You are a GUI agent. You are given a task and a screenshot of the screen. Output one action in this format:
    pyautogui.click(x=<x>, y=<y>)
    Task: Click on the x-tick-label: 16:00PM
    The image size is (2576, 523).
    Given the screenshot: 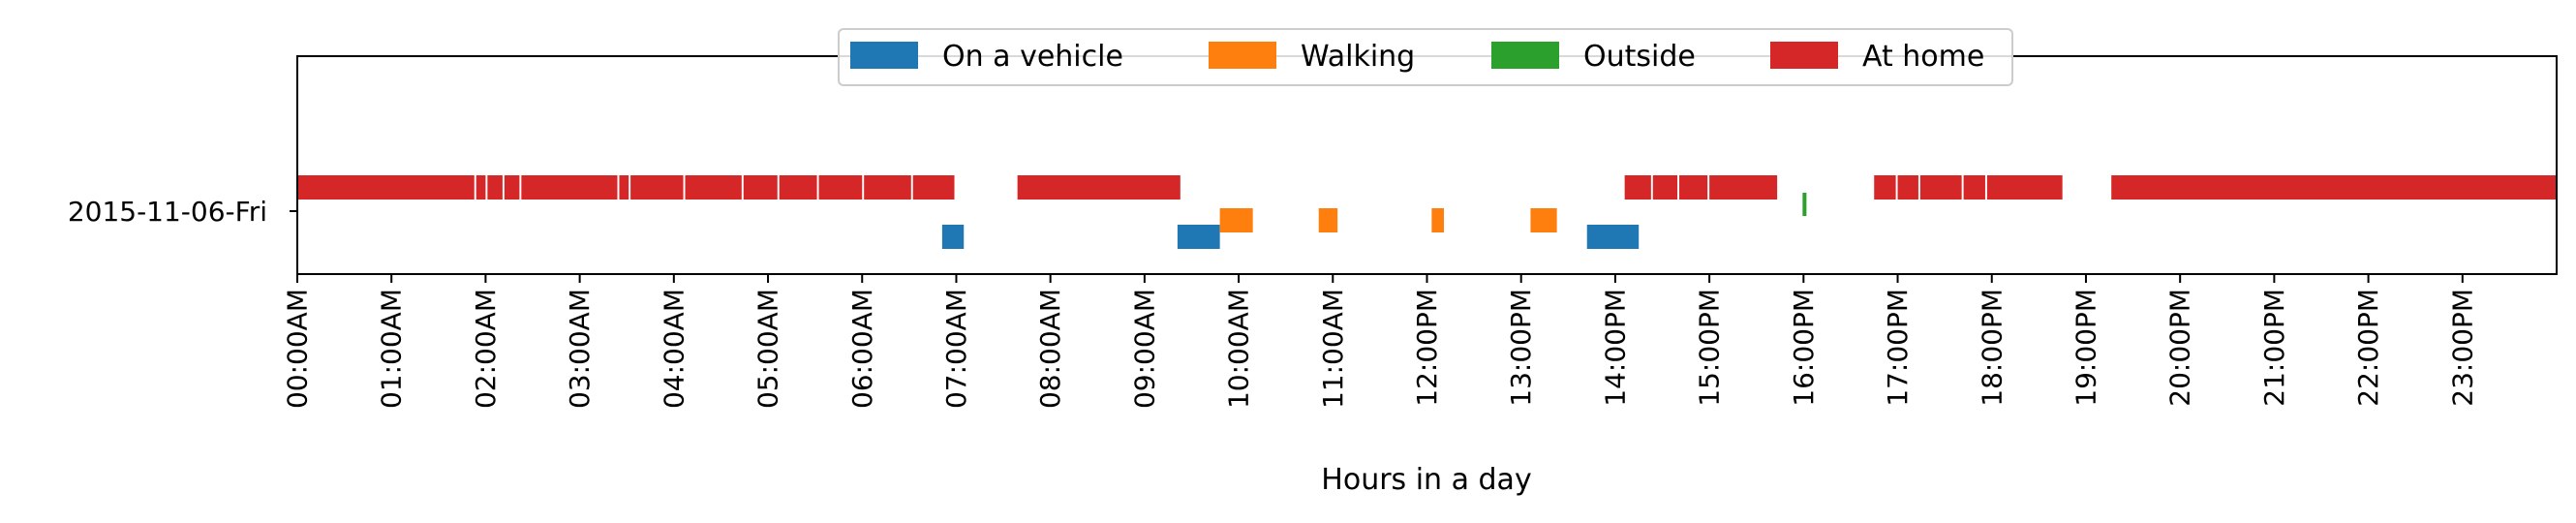 What is the action you would take?
    pyautogui.click(x=1804, y=348)
    